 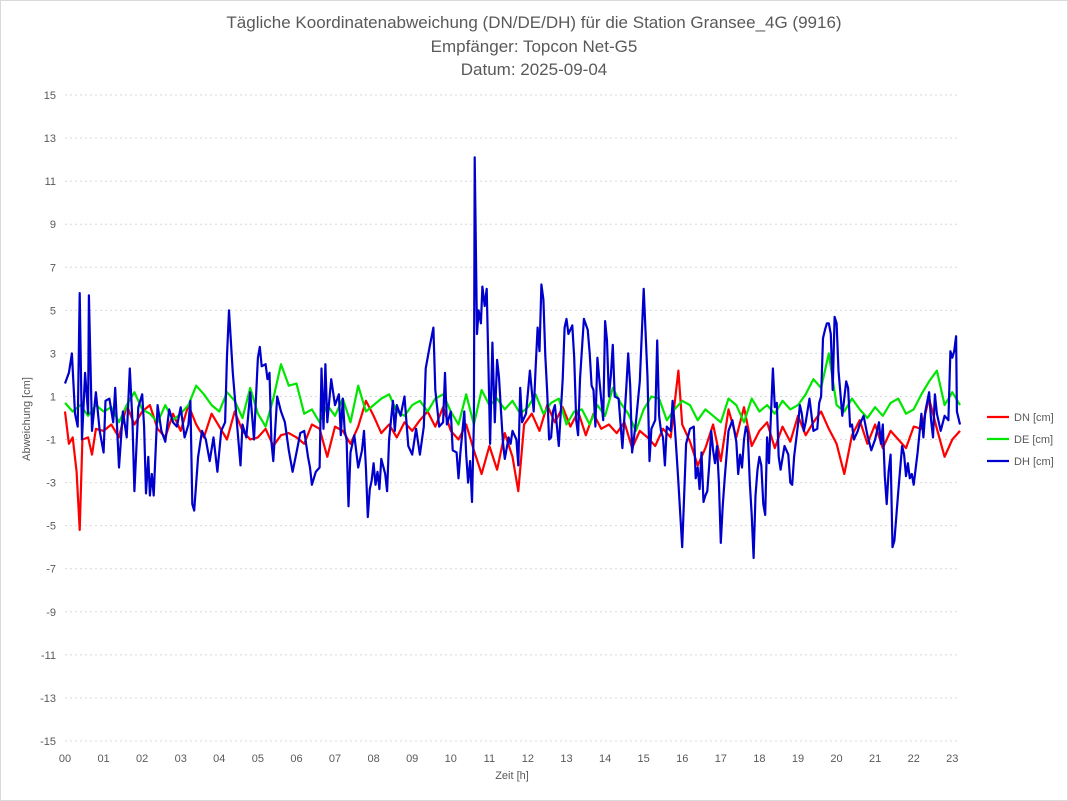 I want to click on legend-label-dh: DH [cm], so click(x=1034, y=462).